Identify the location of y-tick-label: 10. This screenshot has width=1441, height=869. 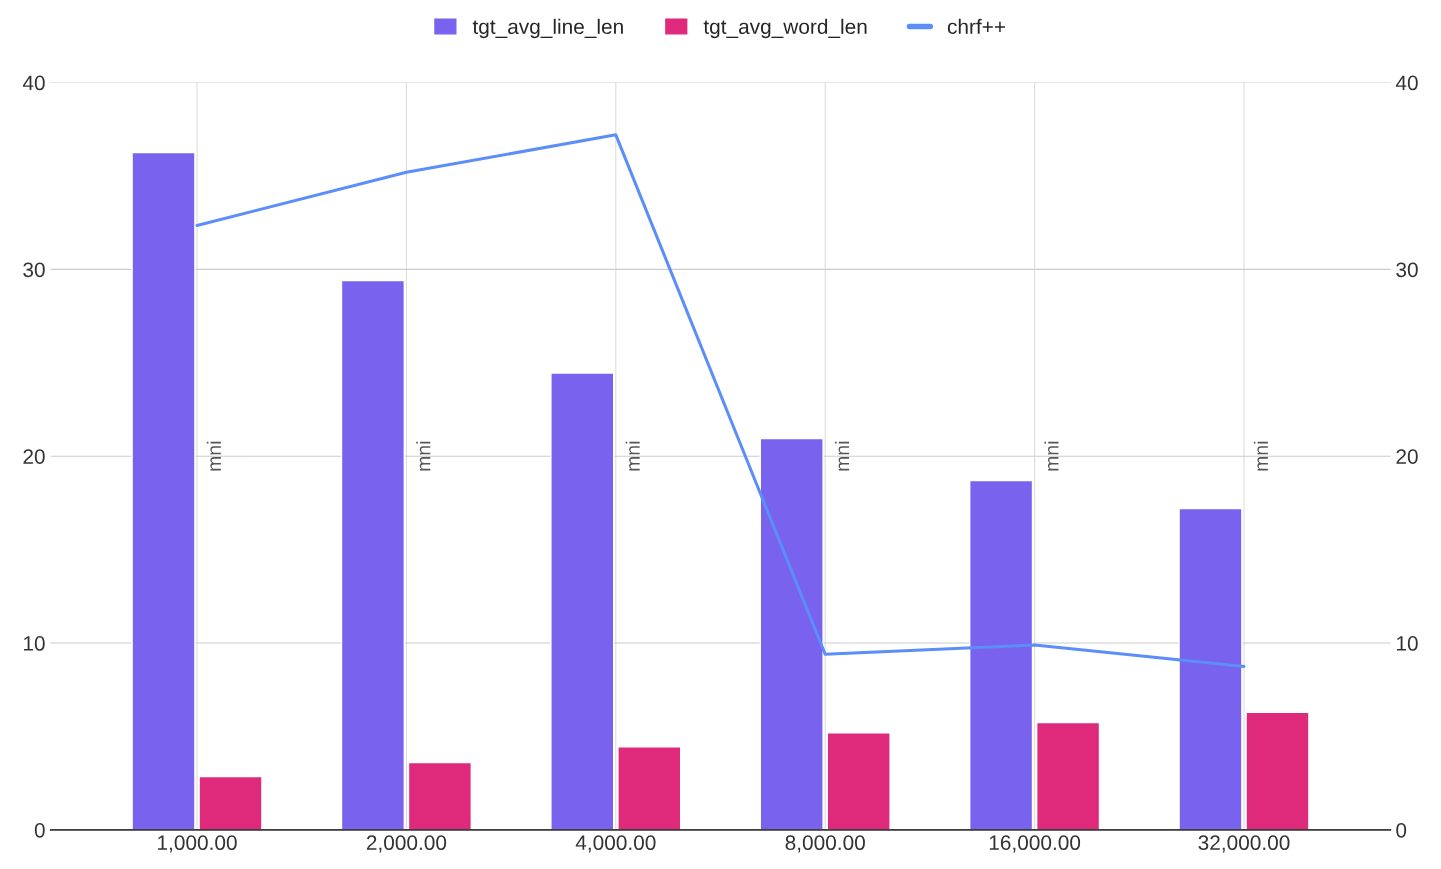
(34, 643).